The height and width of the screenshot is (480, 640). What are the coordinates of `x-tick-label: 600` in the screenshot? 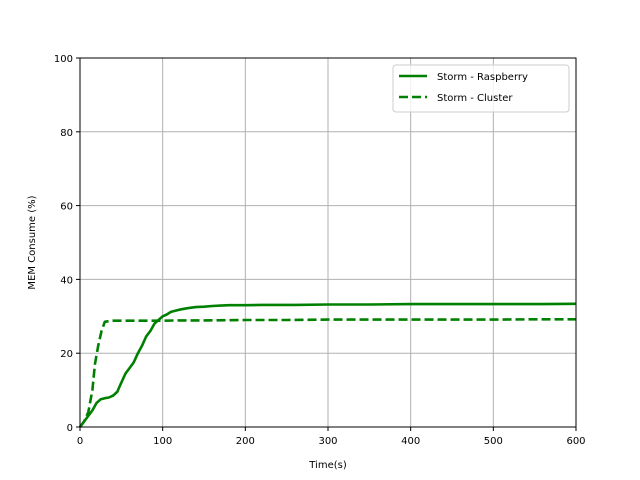 It's located at (575, 441).